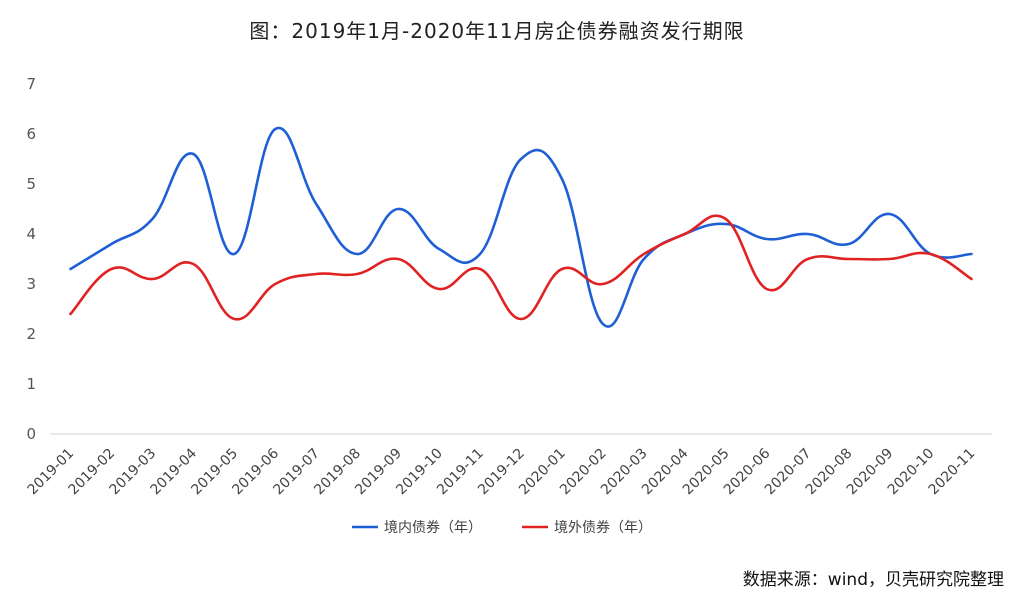  Describe the element at coordinates (496, 31) in the screenshot. I see `chart-title: 图：2019年1月-2020年11月房企债券融资发行期限` at that location.